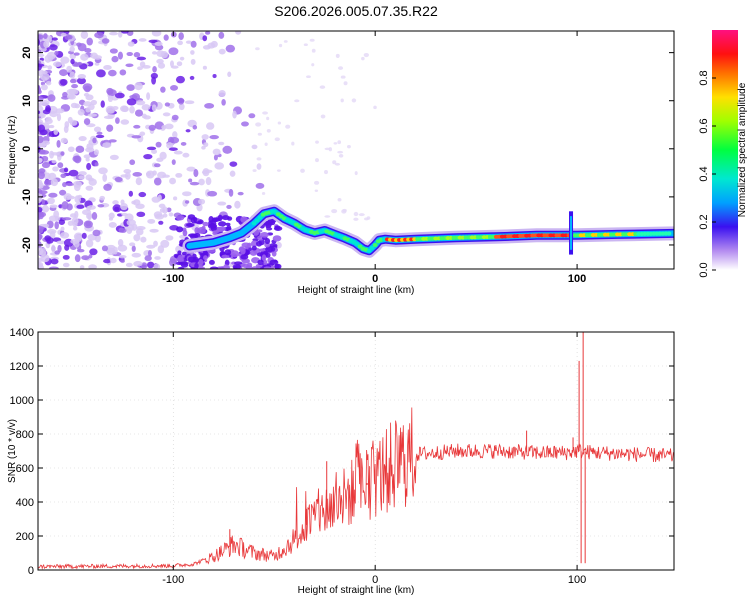 The width and height of the screenshot is (750, 605). I want to click on colorbar-tick-label: 0.2, so click(704, 221).